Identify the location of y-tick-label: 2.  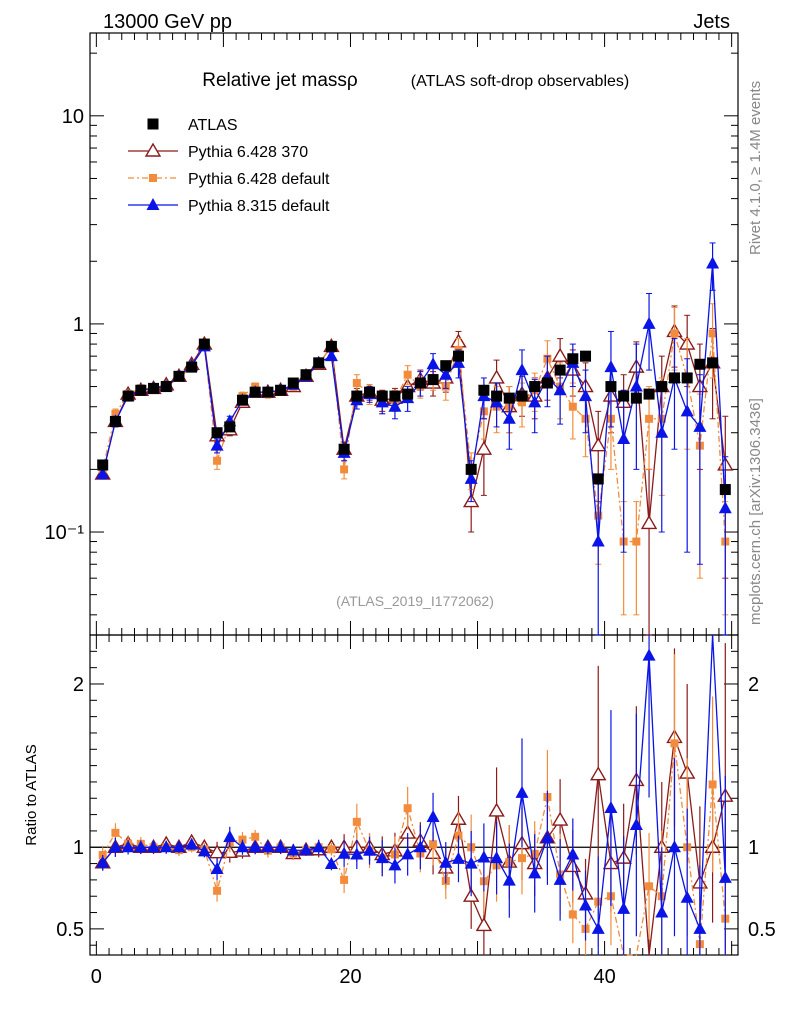
(78, 685).